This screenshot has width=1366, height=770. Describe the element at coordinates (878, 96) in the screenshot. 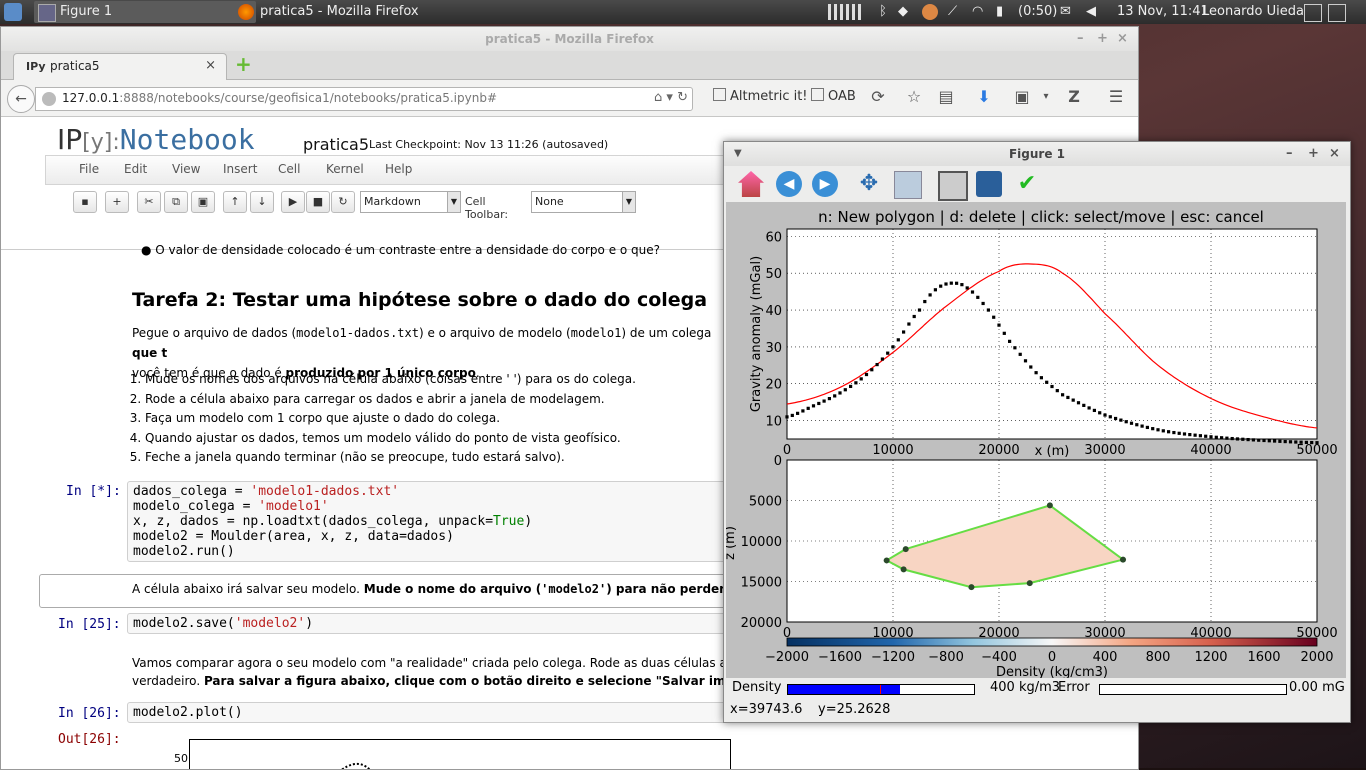

I see `sync-icon: ⟳` at that location.